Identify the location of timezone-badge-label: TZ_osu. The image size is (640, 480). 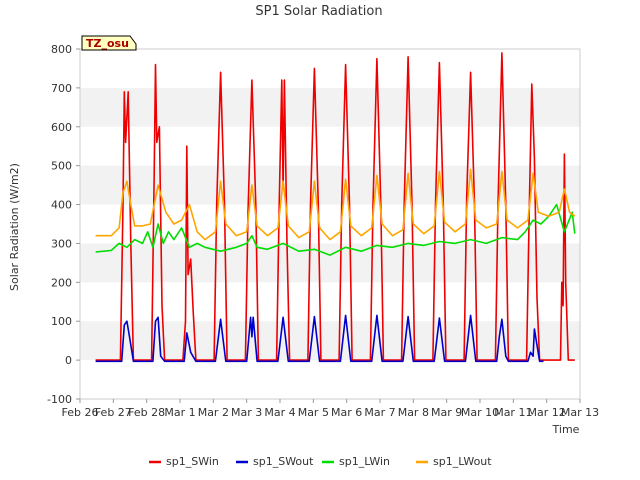
(107, 43).